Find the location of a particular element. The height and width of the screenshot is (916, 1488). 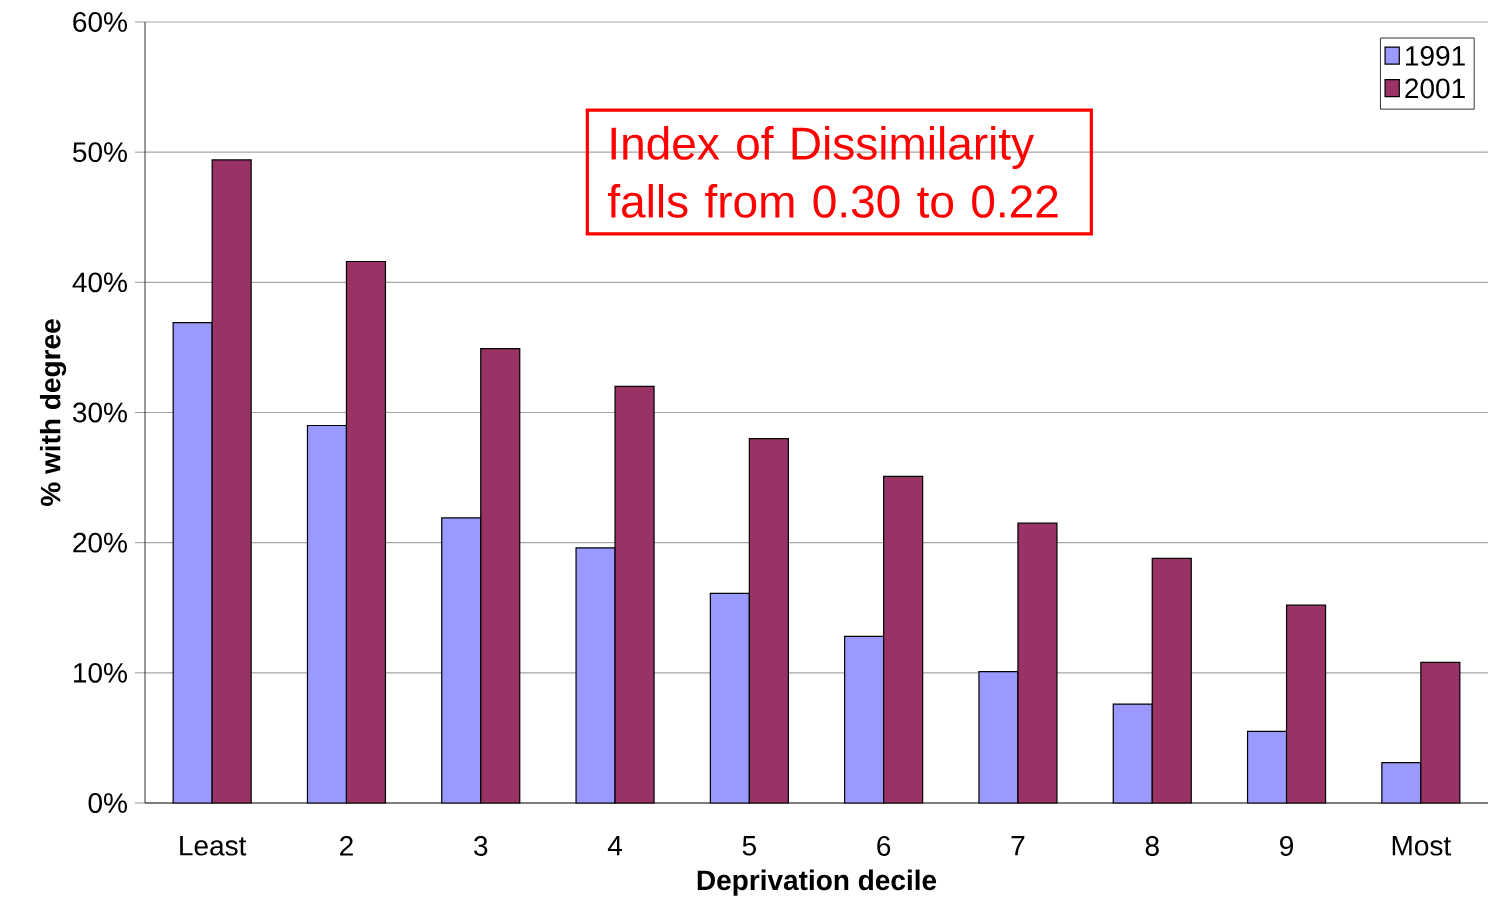

x-tick-label: 4 is located at coordinates (615, 846).